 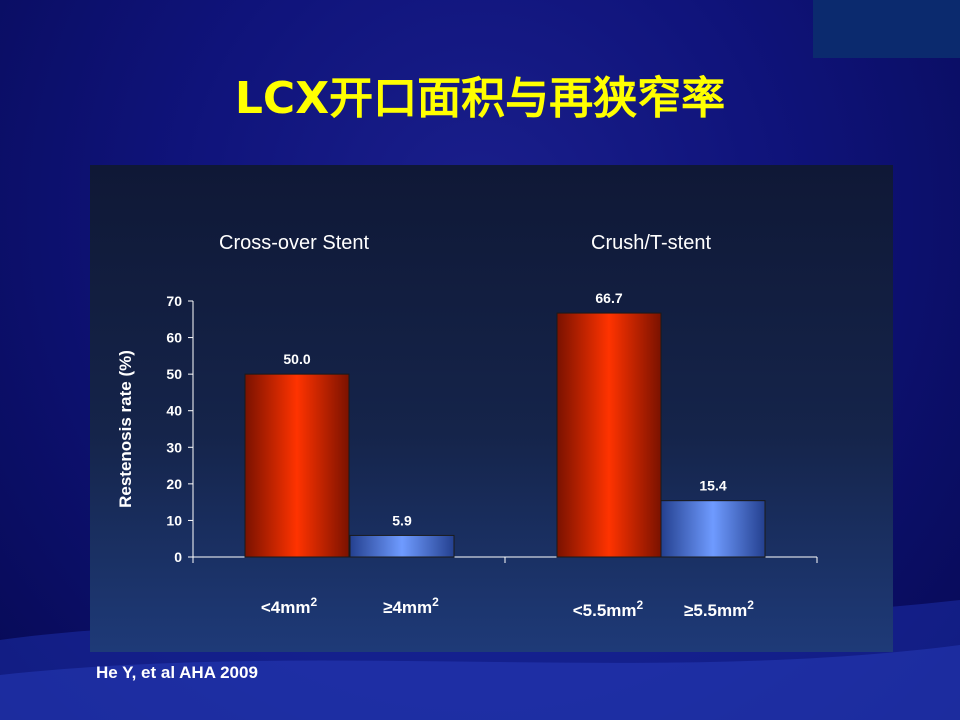 What do you see at coordinates (174, 338) in the screenshot?
I see `y-tick-label: 60` at bounding box center [174, 338].